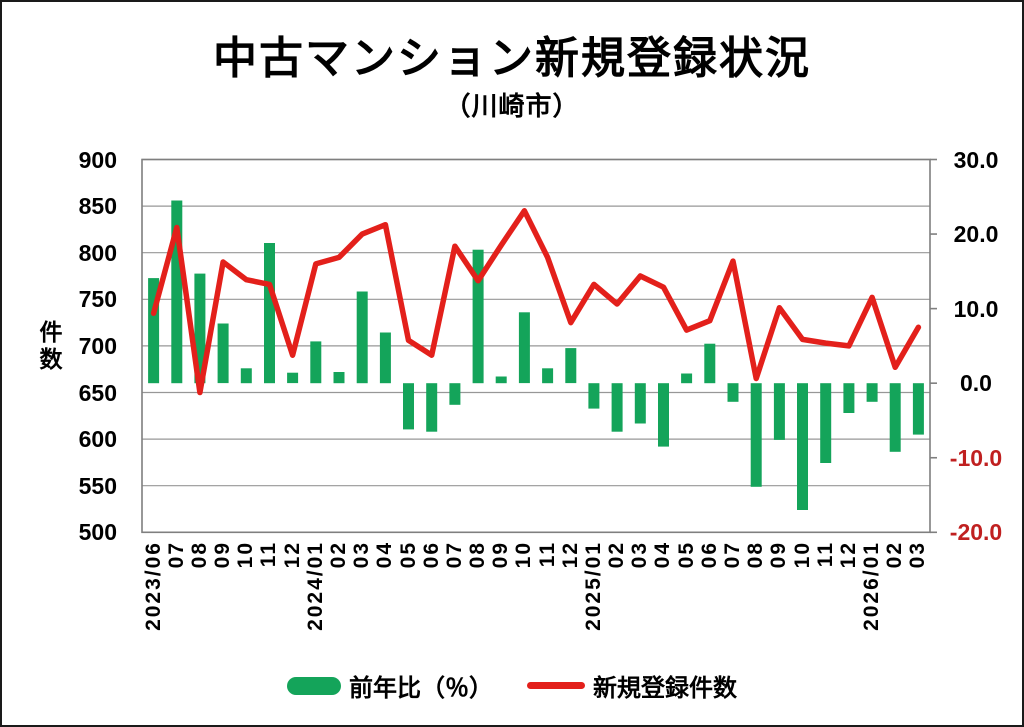  What do you see at coordinates (97, 206) in the screenshot?
I see `left-axis-tick-label: 850` at bounding box center [97, 206].